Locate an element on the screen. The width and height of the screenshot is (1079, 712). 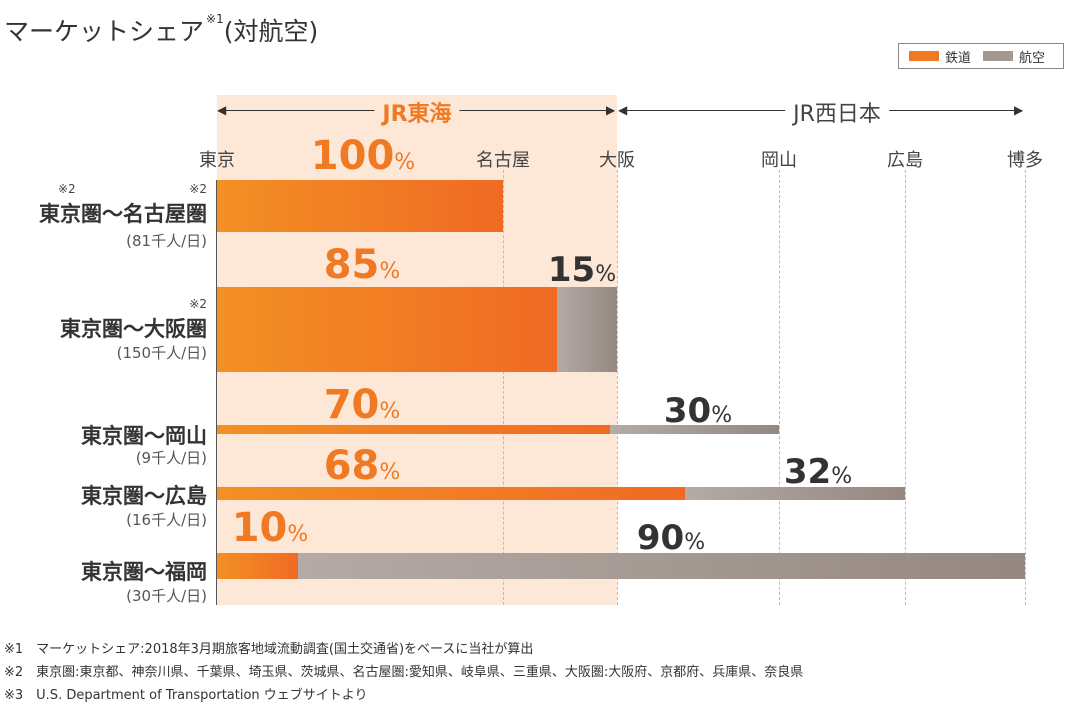
chart-title: マーケットシェア ※1(対航空) is located at coordinates (161, 30).